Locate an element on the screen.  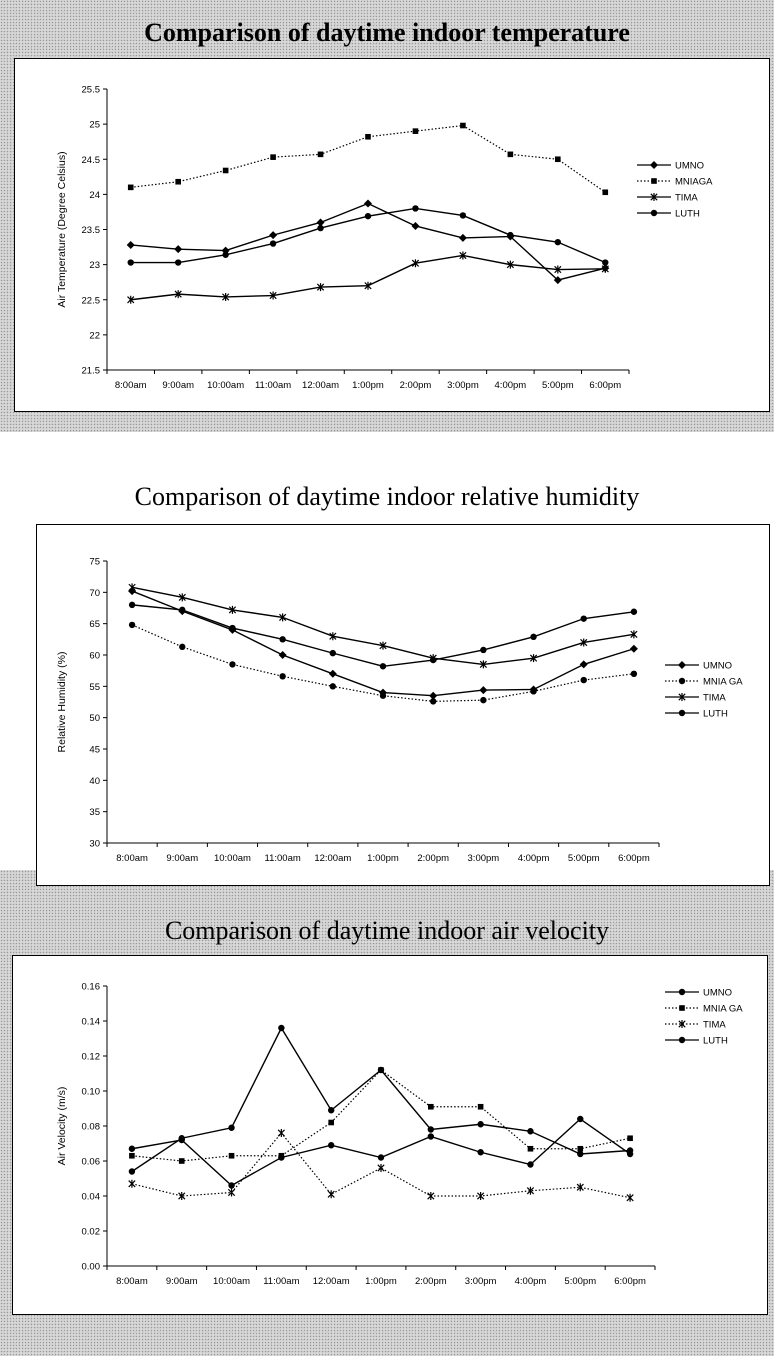
y-tick-label: 50 is located at coordinates (94, 718).